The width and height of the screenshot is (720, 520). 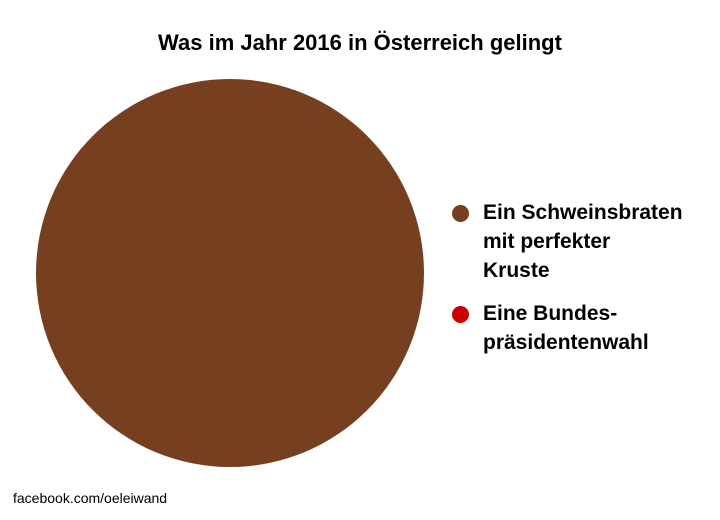 What do you see at coordinates (566, 328) in the screenshot?
I see `legend-label-bundespraesidentenwahl: Eine Bundes- präsidentenwahl` at bounding box center [566, 328].